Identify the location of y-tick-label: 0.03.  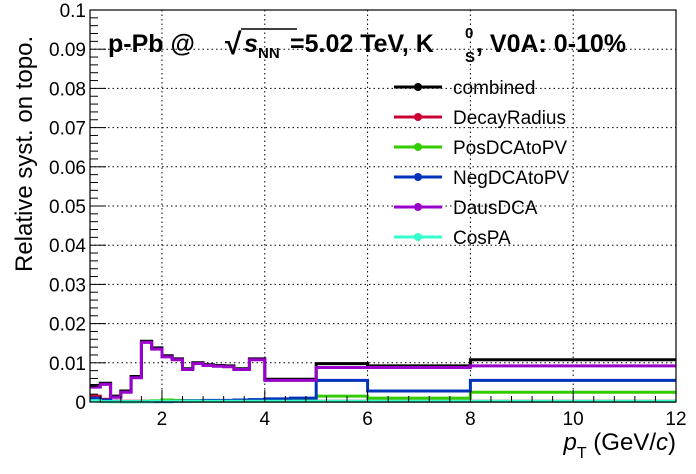
(67, 285).